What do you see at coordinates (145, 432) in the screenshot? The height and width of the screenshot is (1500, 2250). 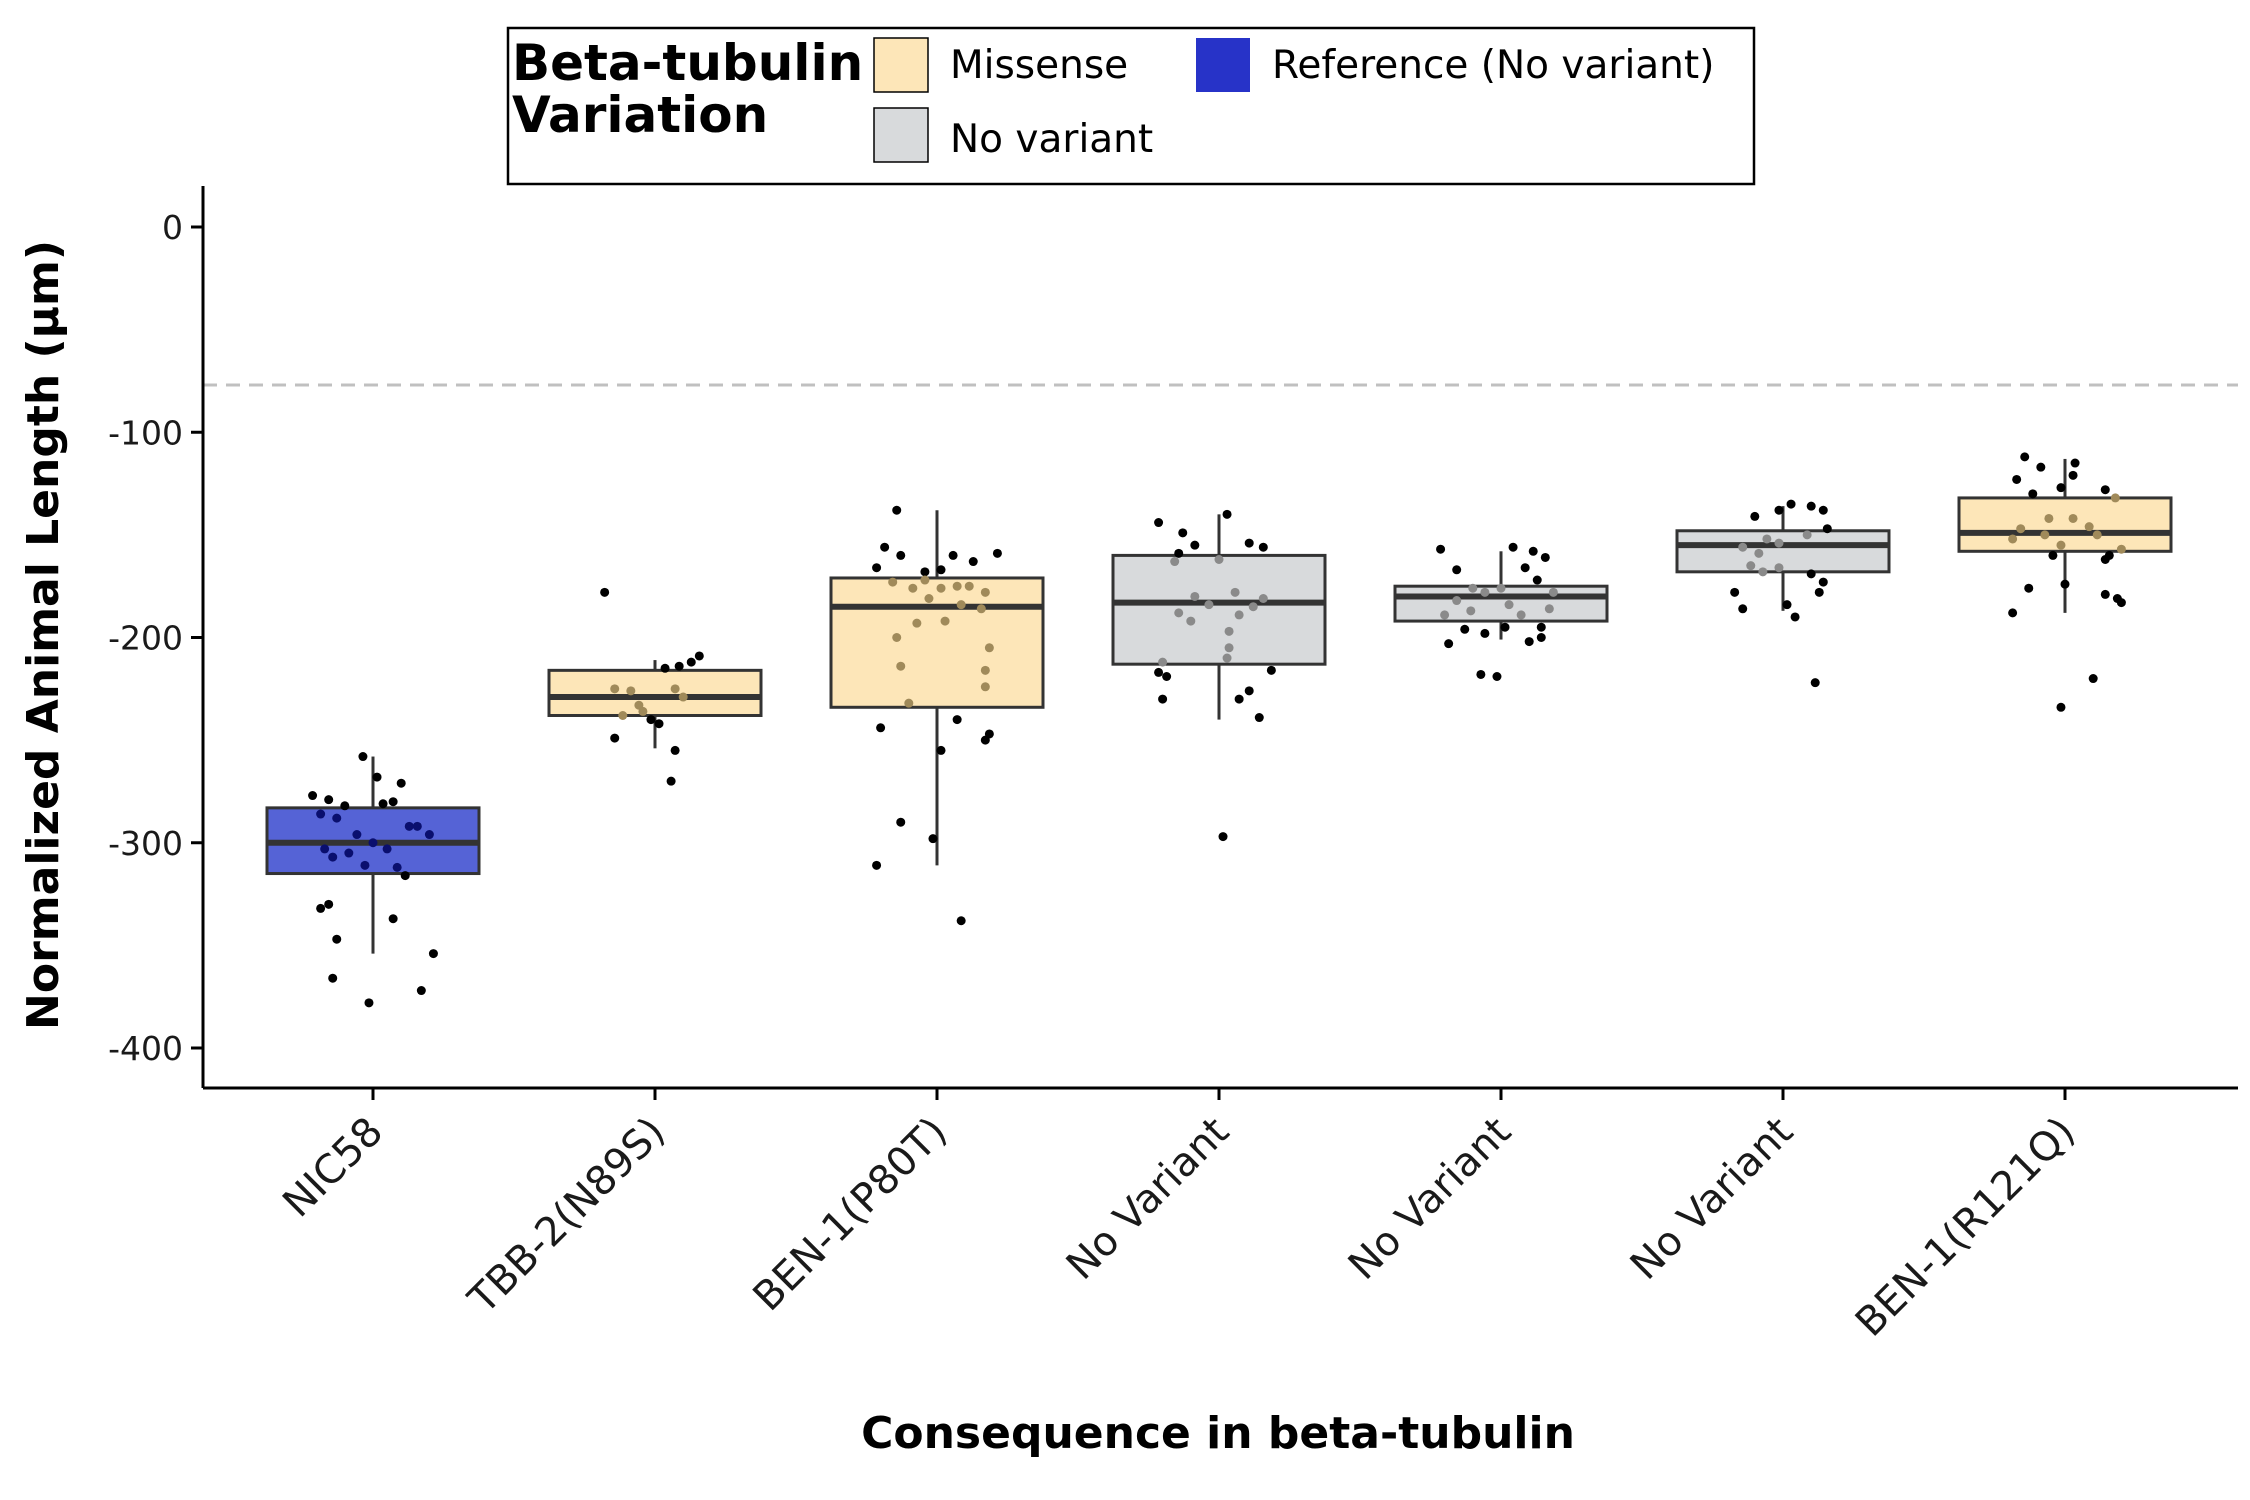 I see `y-tick-label: -100` at bounding box center [145, 432].